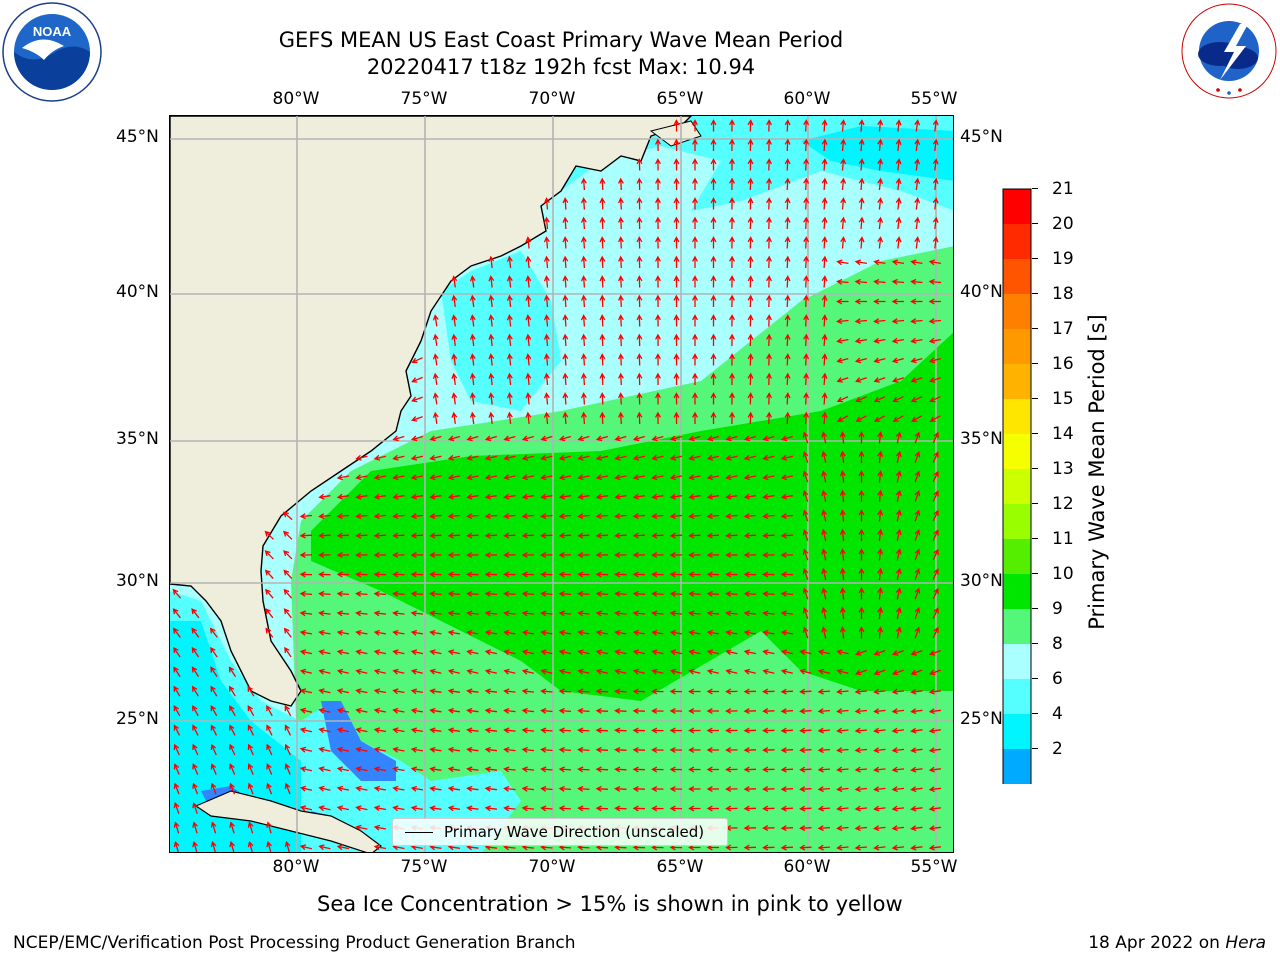  Describe the element at coordinates (296, 99) in the screenshot. I see `lon-label-top: 80°W` at that location.